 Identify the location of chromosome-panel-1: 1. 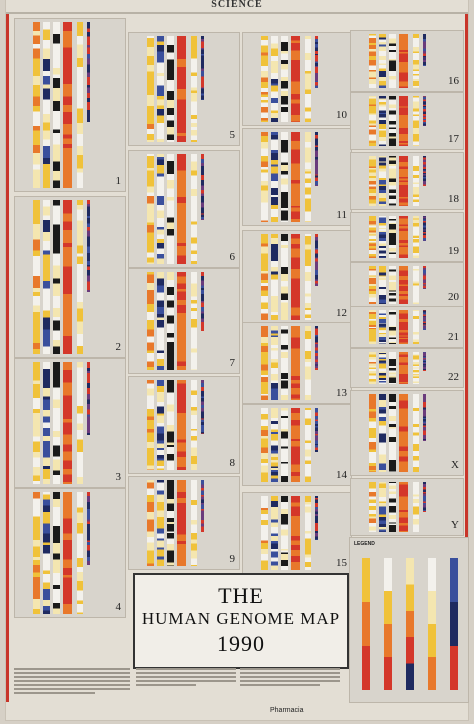
(70, 105).